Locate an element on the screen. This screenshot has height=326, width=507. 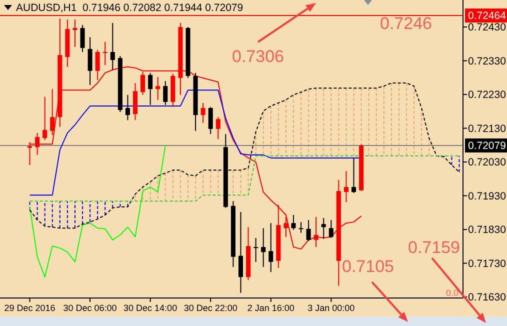
x-tick-label: 30 Dec 06:00 is located at coordinates (90, 308).